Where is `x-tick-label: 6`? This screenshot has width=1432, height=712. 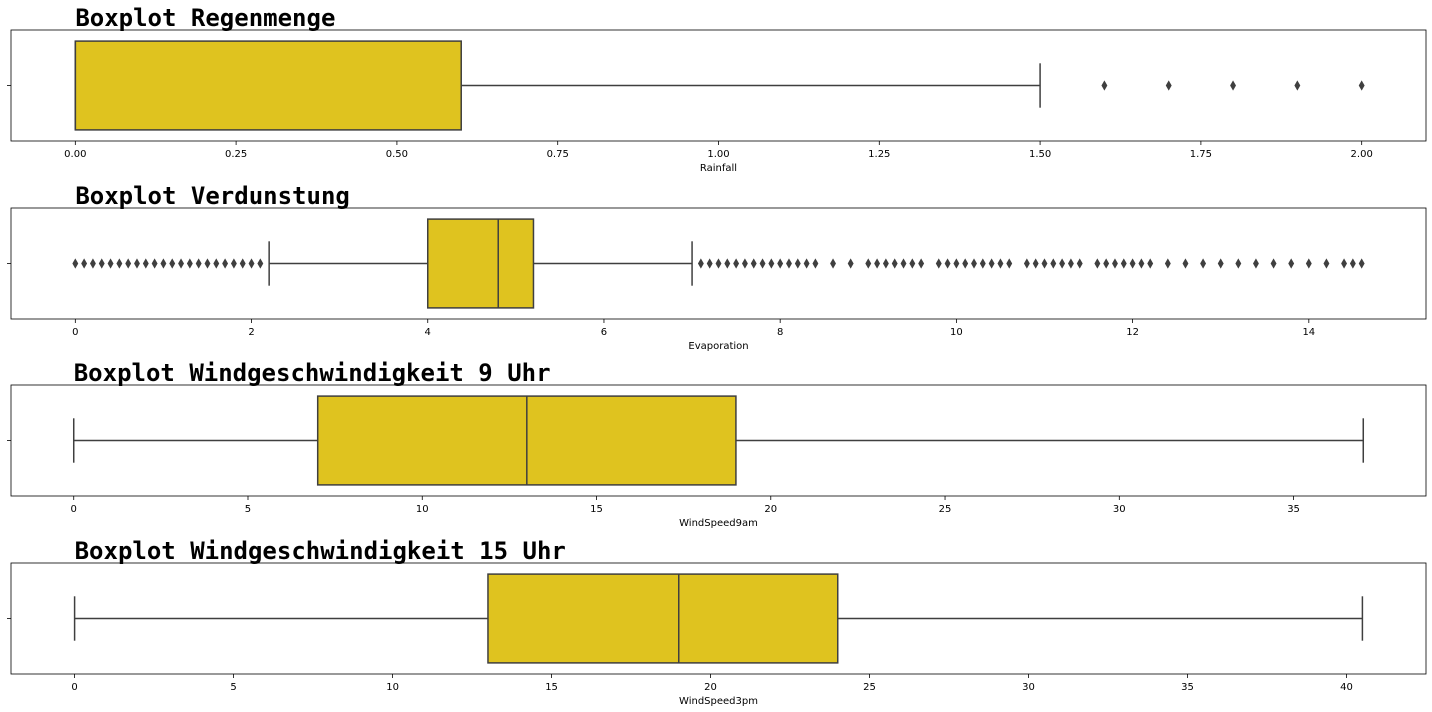 x-tick-label: 6 is located at coordinates (604, 332).